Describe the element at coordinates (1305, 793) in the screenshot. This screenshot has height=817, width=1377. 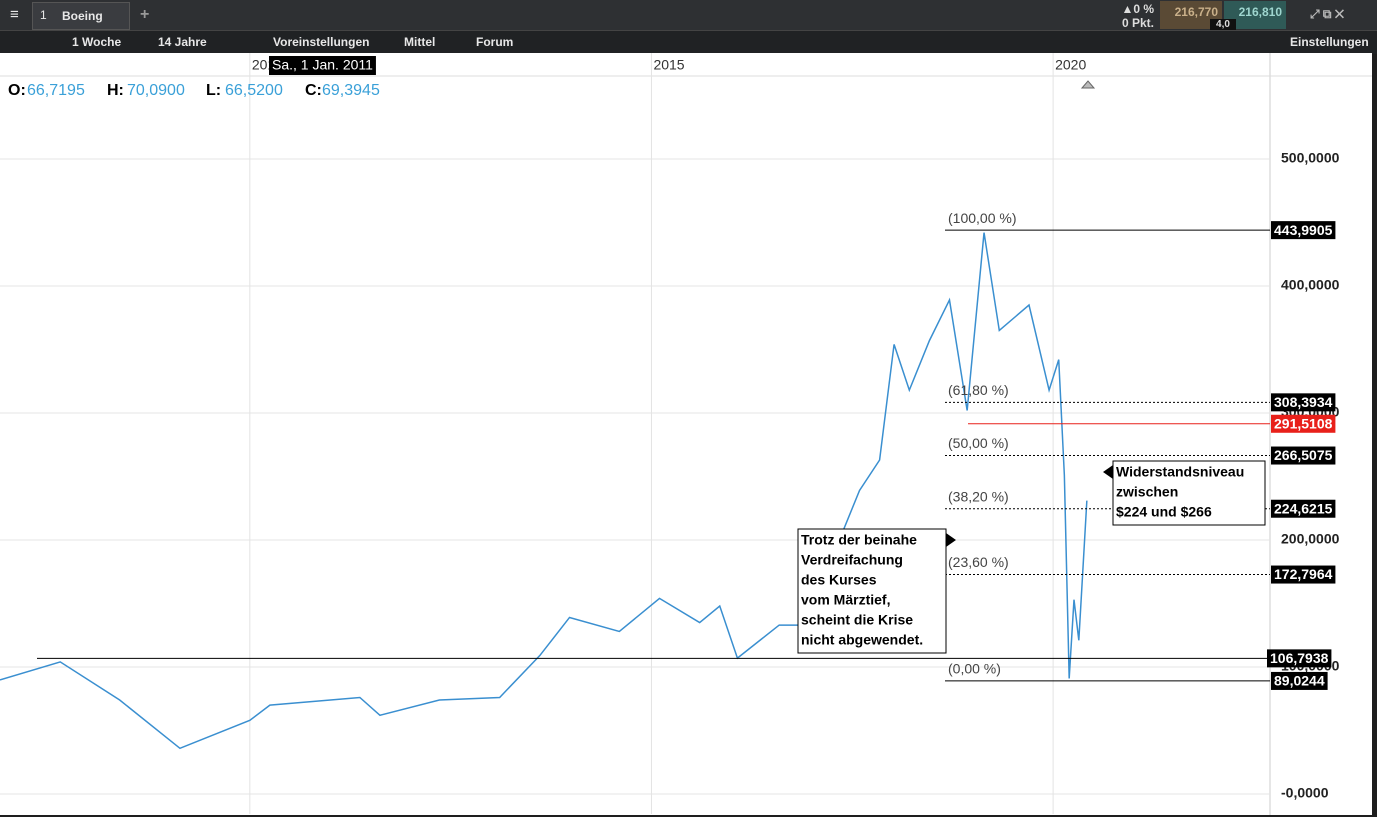
I see `y-tick-label: -0,0000` at that location.